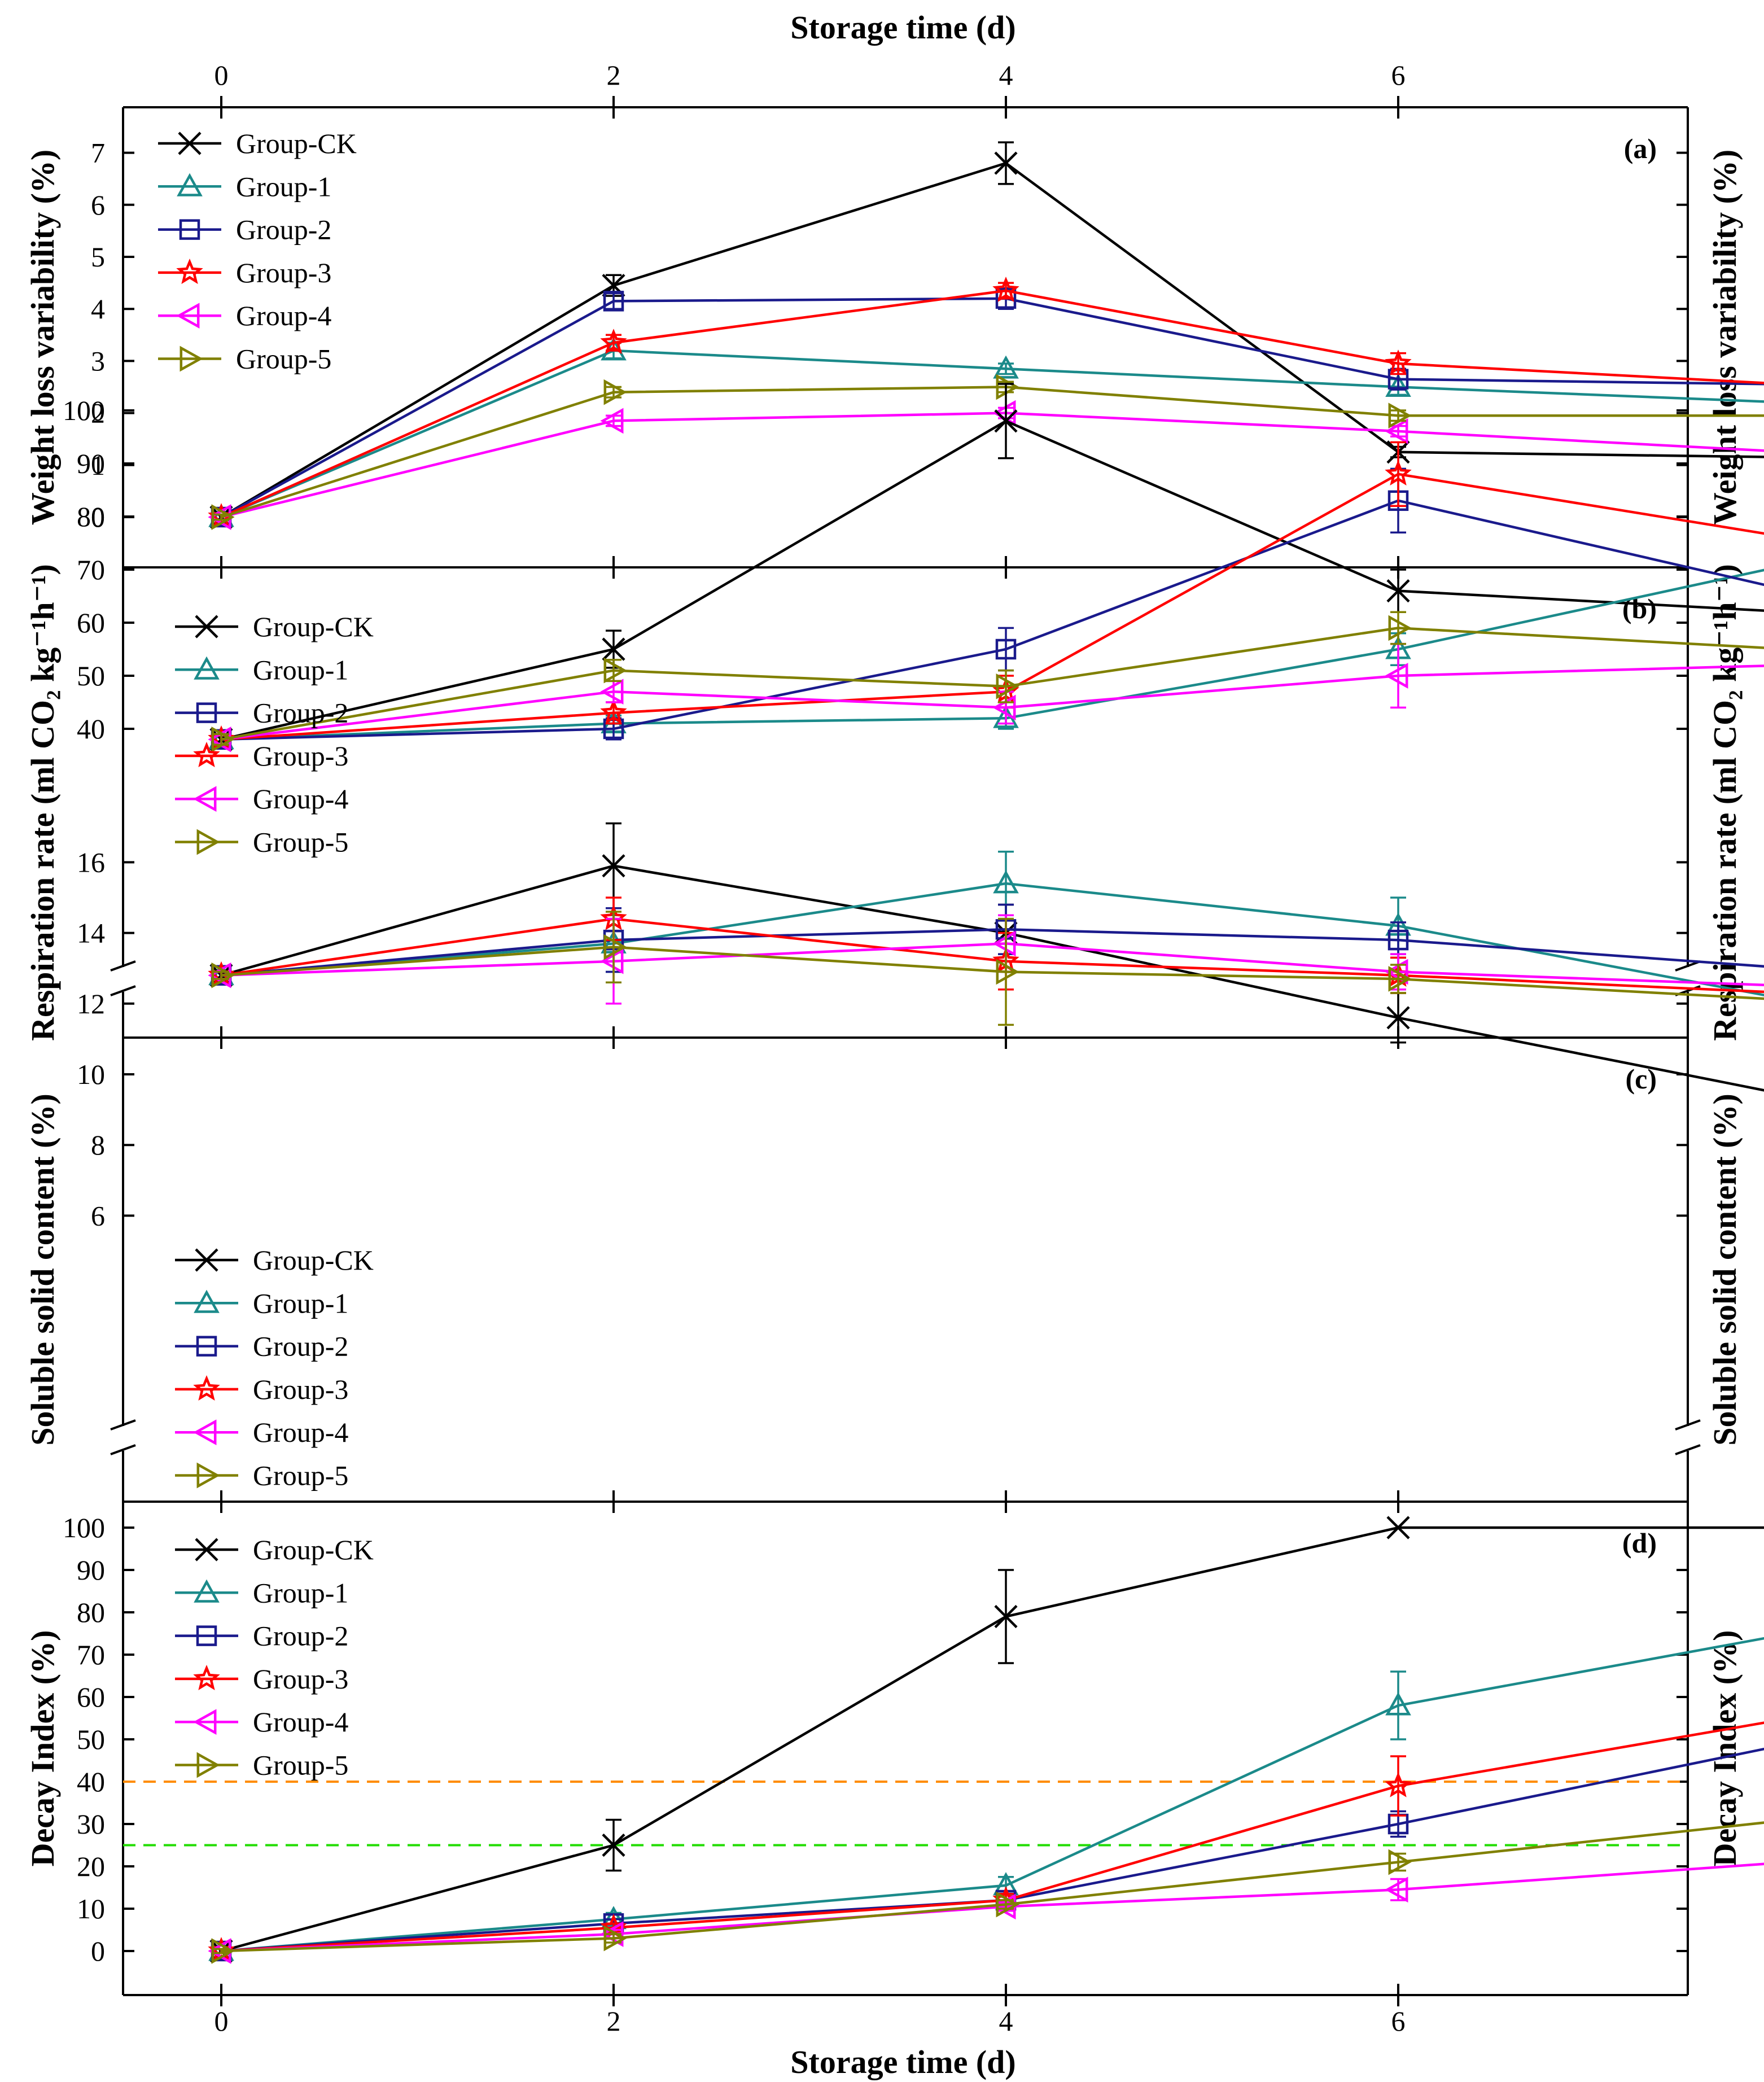 This screenshot has width=1764, height=2082. Describe the element at coordinates (222, 75) in the screenshot. I see `top-x-tick-label: 0` at that location.